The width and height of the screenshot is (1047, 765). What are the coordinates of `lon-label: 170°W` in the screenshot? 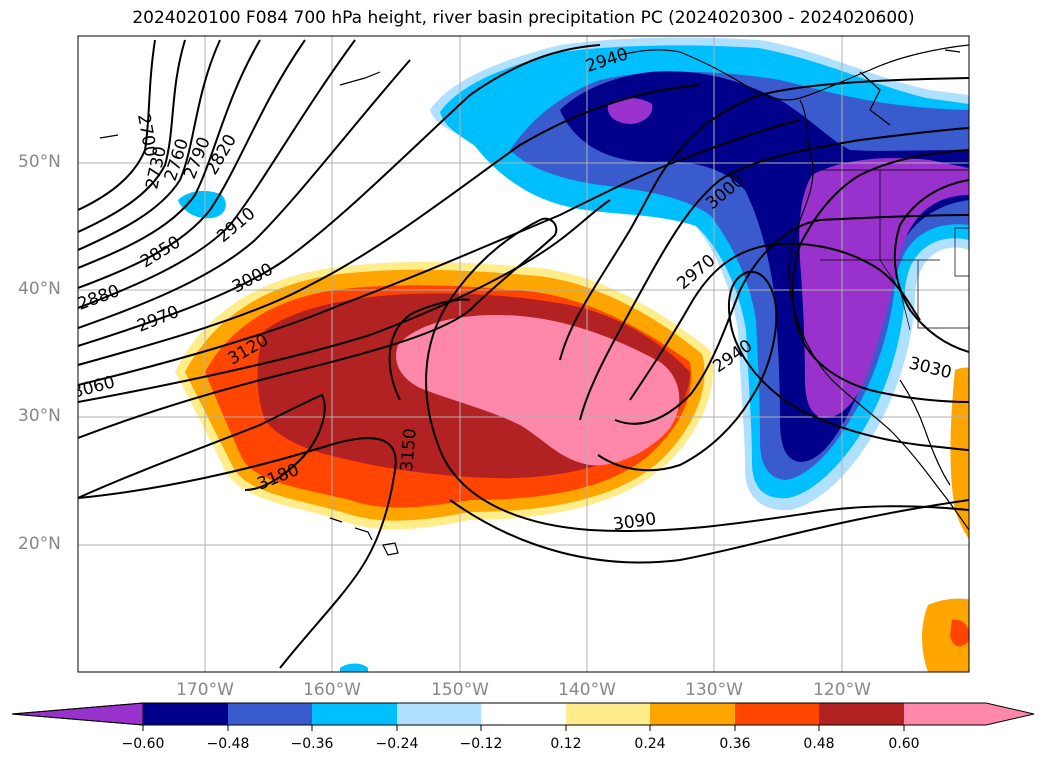 It's located at (205, 690).